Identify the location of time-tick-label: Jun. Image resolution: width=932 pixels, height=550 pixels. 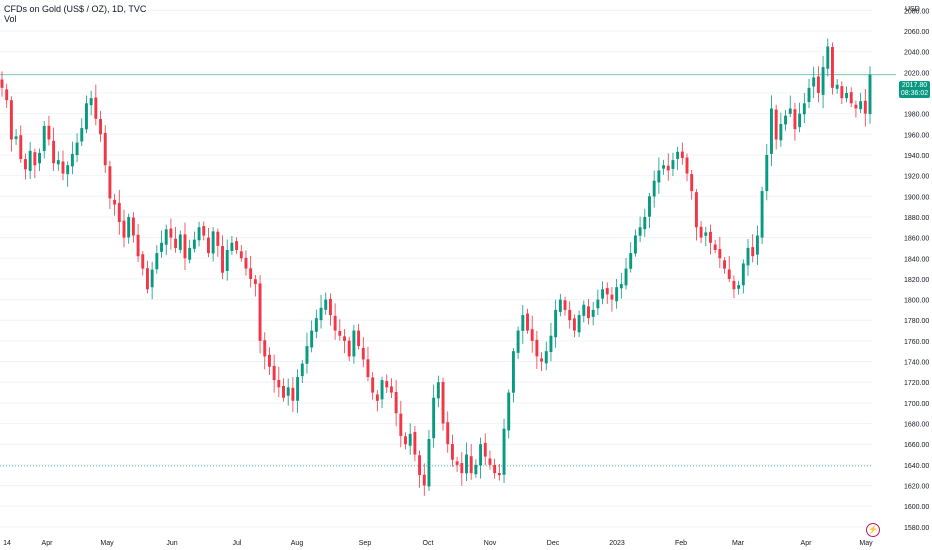
(171, 543).